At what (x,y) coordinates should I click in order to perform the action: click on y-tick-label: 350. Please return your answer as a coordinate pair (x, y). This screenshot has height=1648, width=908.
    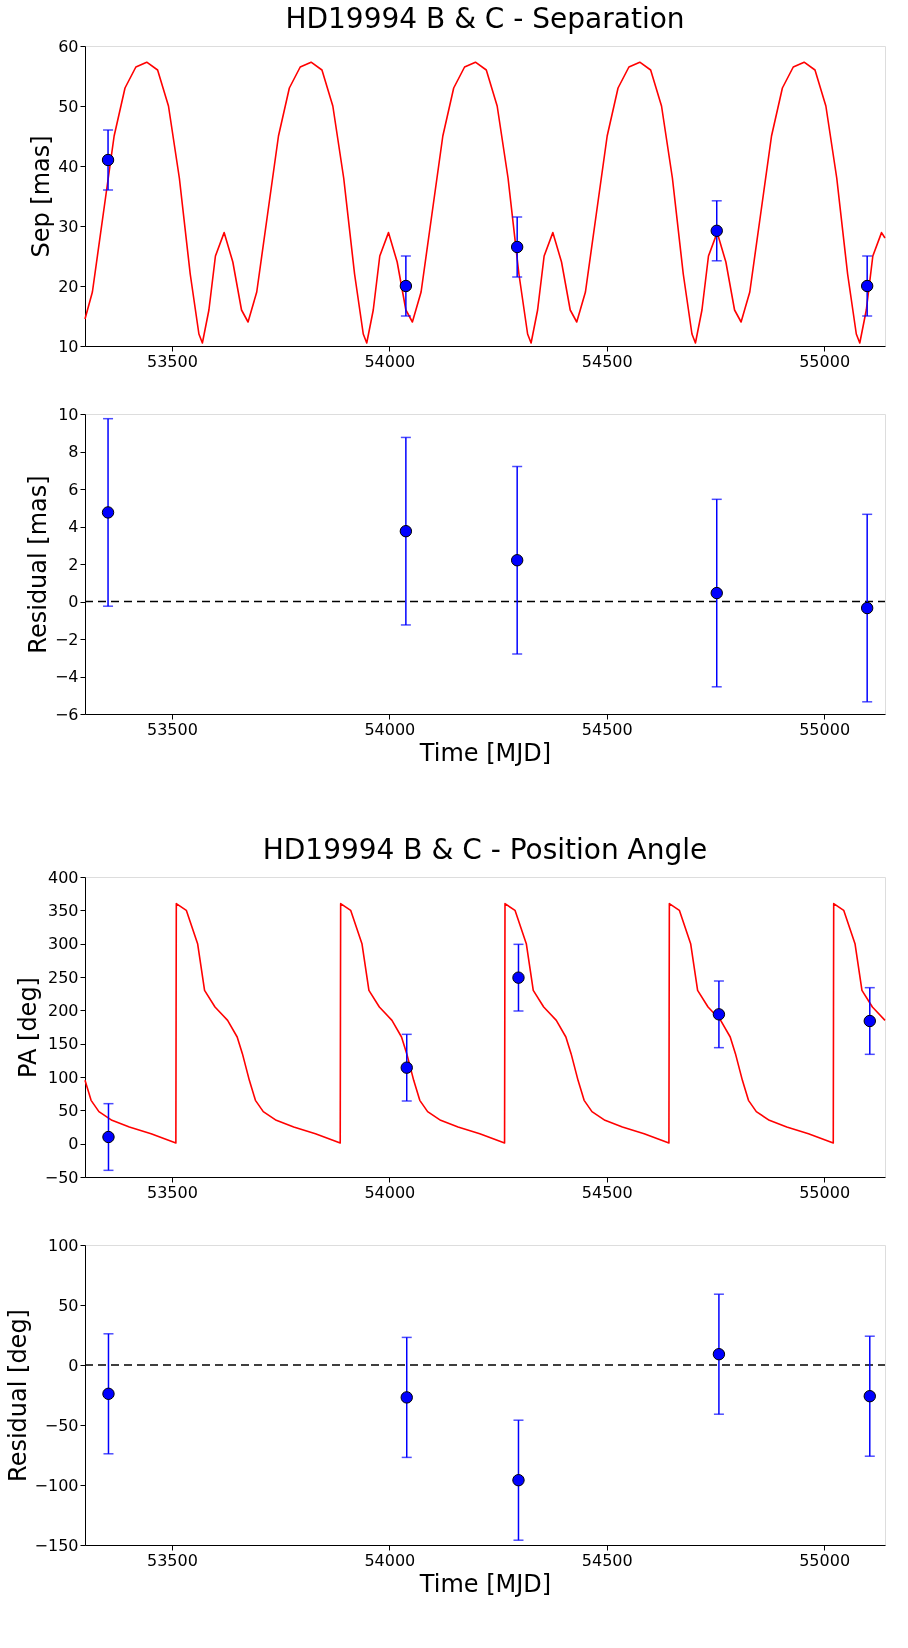
    Looking at the image, I should click on (63, 910).